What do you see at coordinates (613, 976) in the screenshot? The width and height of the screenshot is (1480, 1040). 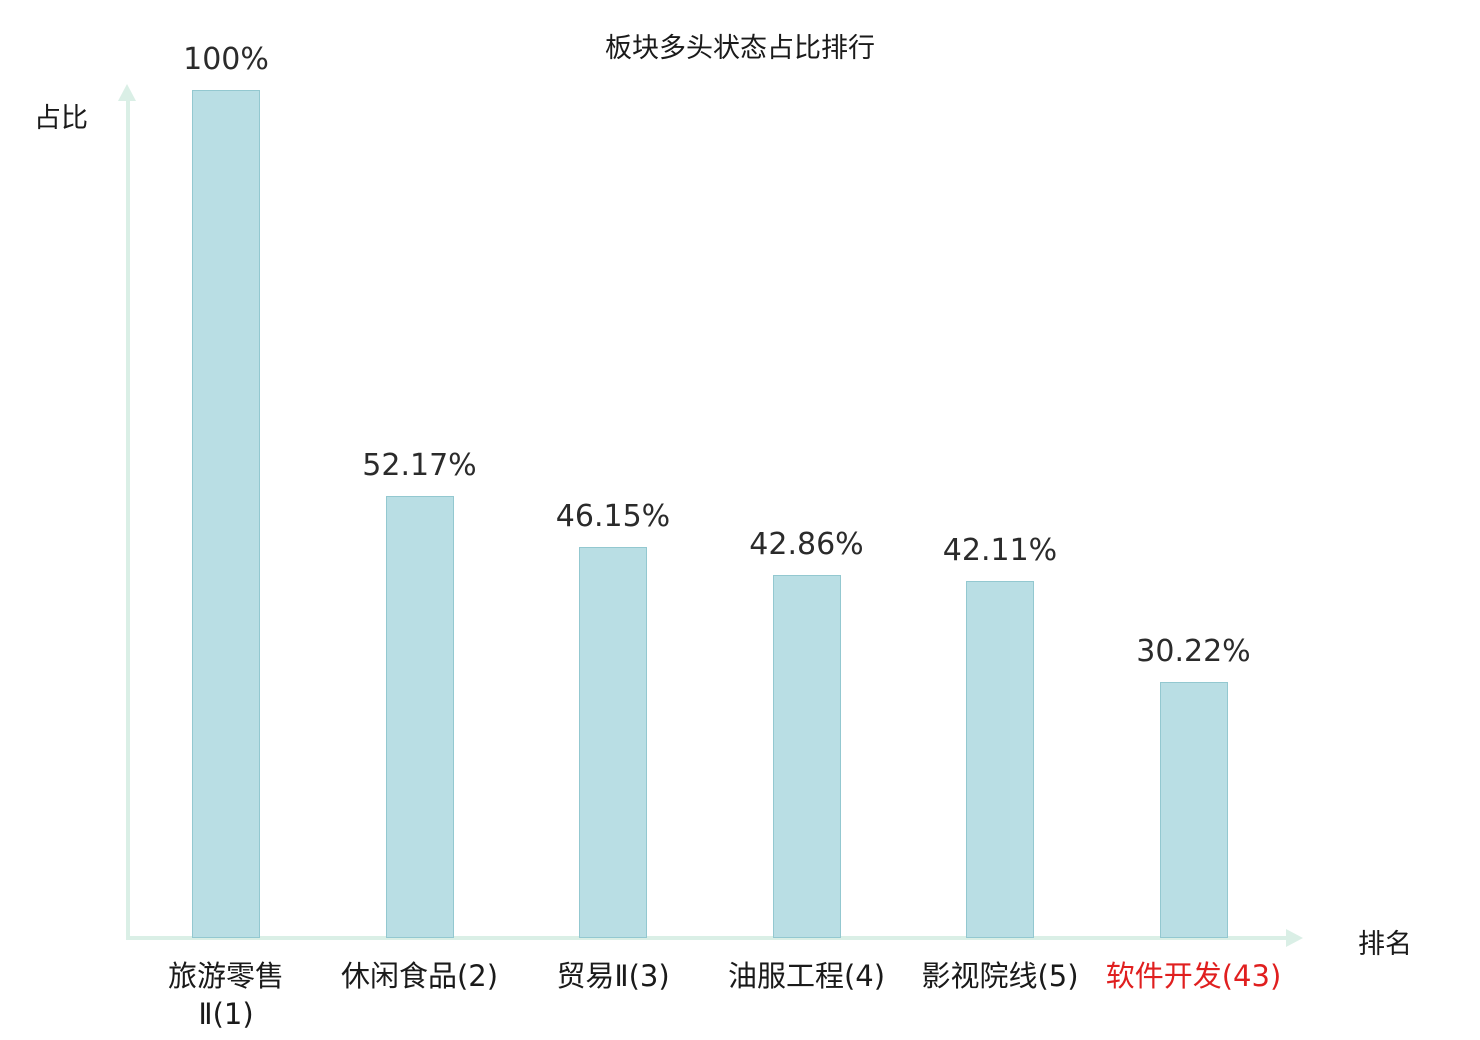 I see `bar-category-label: 贸易Ⅱ(3)` at bounding box center [613, 976].